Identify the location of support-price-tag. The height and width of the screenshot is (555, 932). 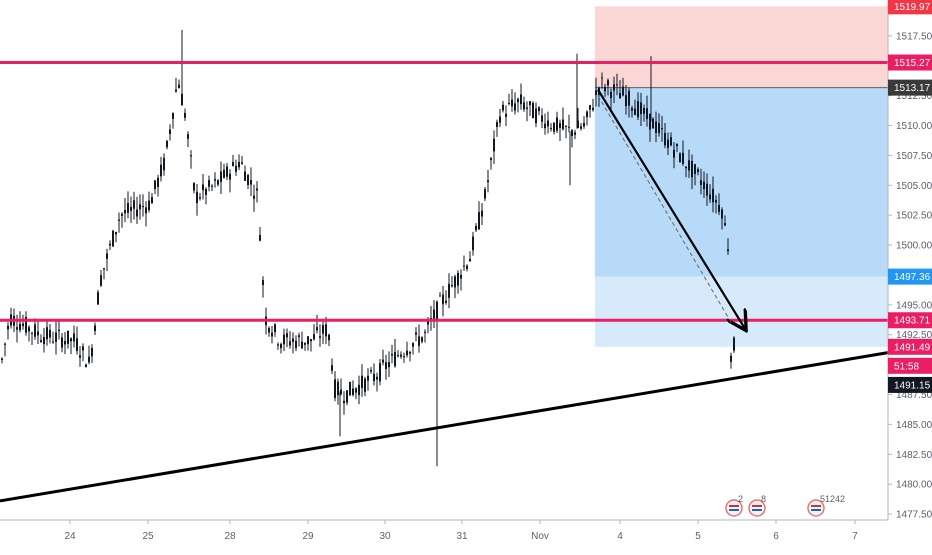
(910, 320).